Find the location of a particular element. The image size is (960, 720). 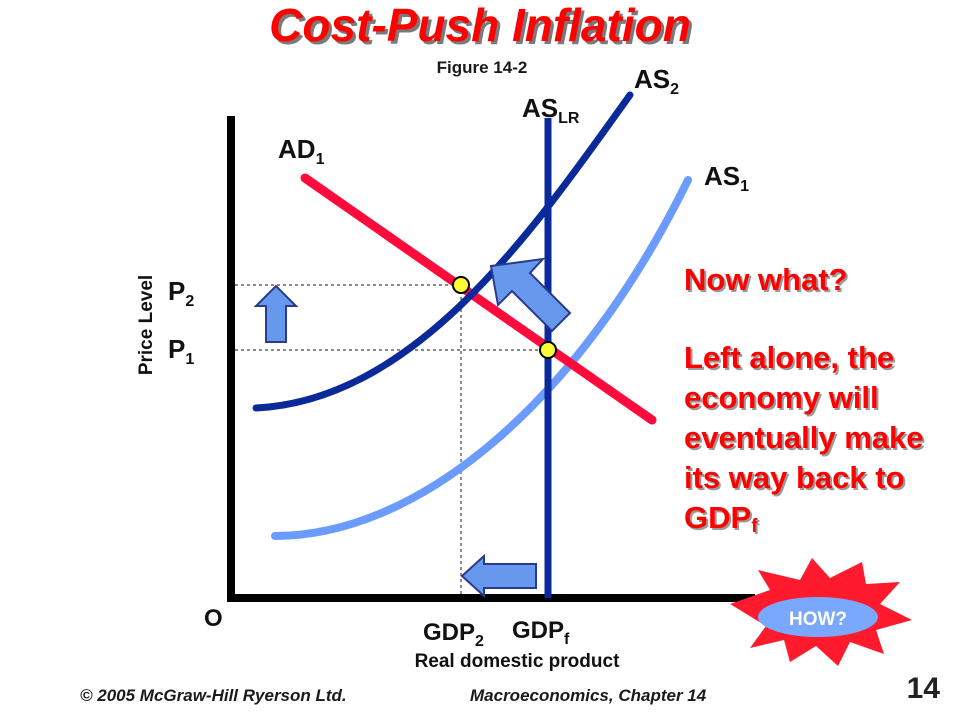

gdpf-label: GDPf is located at coordinates (541, 632).